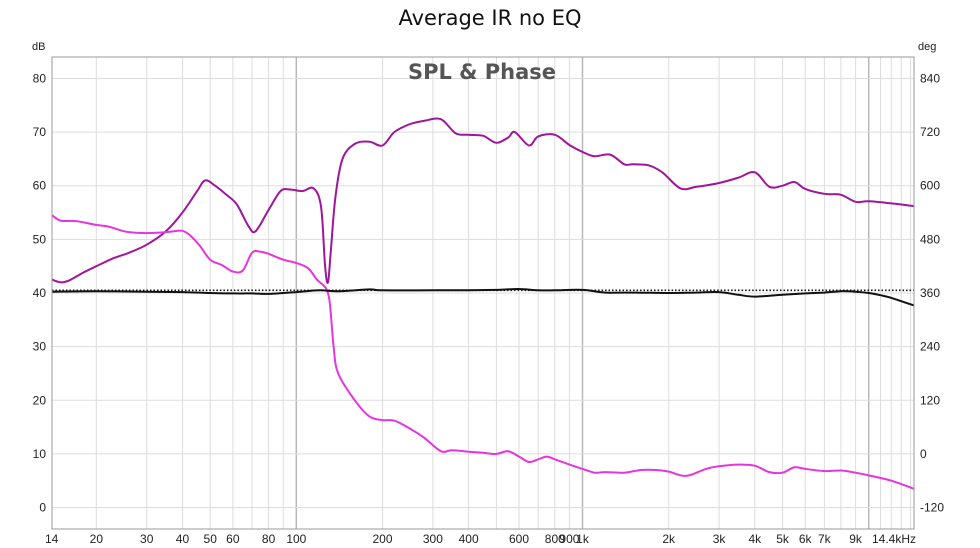 This screenshot has height=548, width=980. Describe the element at coordinates (40, 79) in the screenshot. I see `left-tick-label: 80` at that location.